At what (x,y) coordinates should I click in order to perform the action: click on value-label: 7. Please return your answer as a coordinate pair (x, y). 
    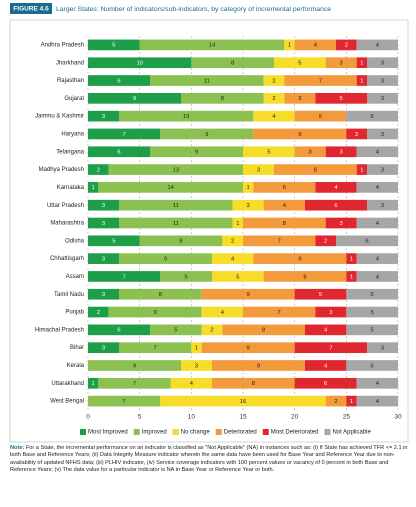
    Looking at the image, I should click on (279, 242).